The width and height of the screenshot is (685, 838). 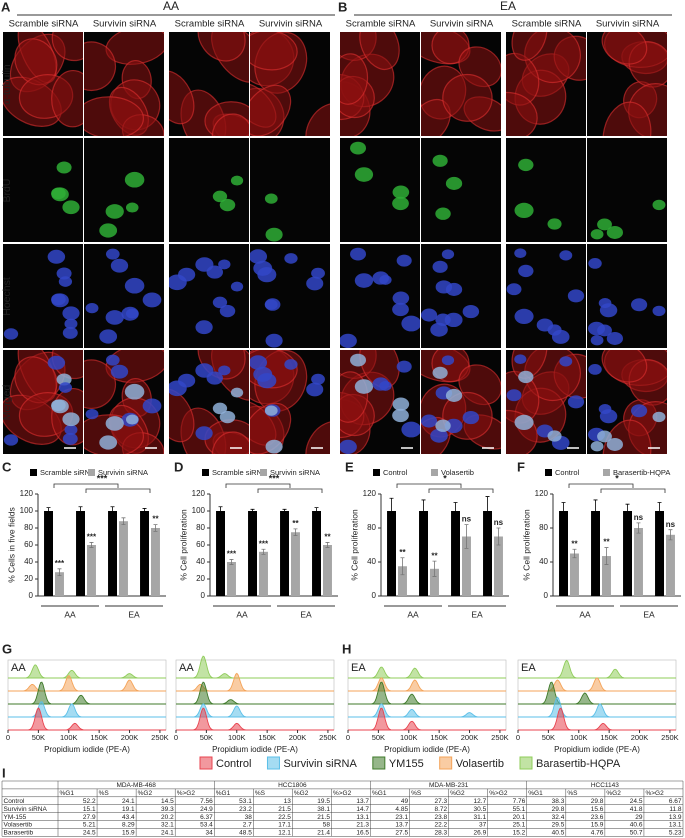 What do you see at coordinates (636, 833) in the screenshot?
I see `table-cell: 50.7` at bounding box center [636, 833].